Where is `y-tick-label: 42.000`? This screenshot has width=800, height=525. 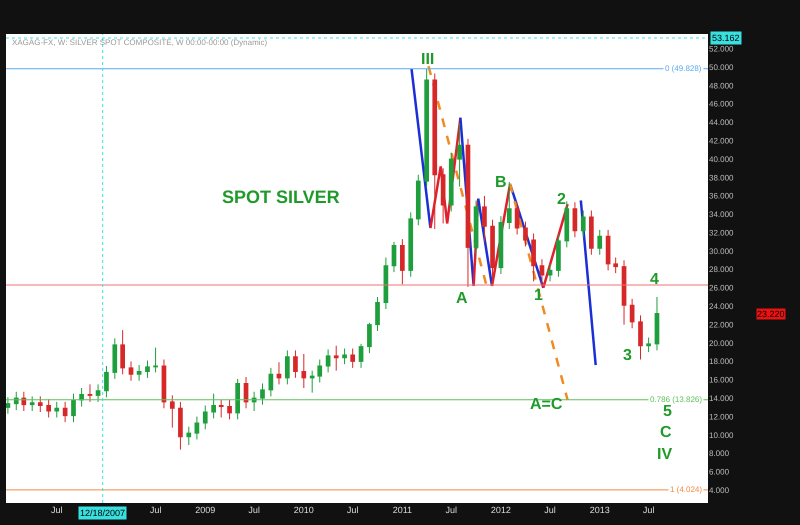 y-tick-label: 42.000 is located at coordinates (721, 141).